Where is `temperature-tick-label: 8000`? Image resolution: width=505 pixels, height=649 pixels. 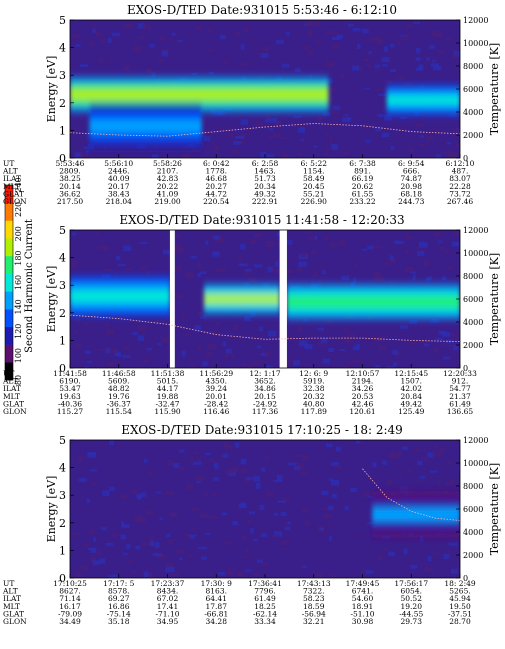 temperature-tick-label: 8000 is located at coordinates (473, 276).